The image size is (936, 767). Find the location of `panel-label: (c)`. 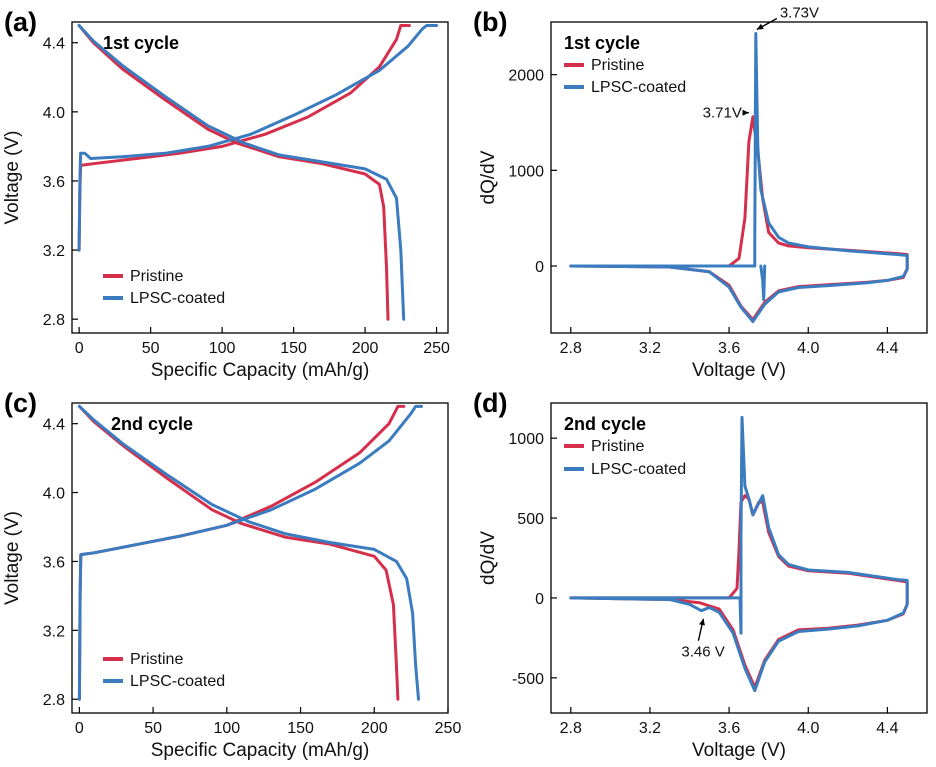

panel-label: (c) is located at coordinates (20, 403).